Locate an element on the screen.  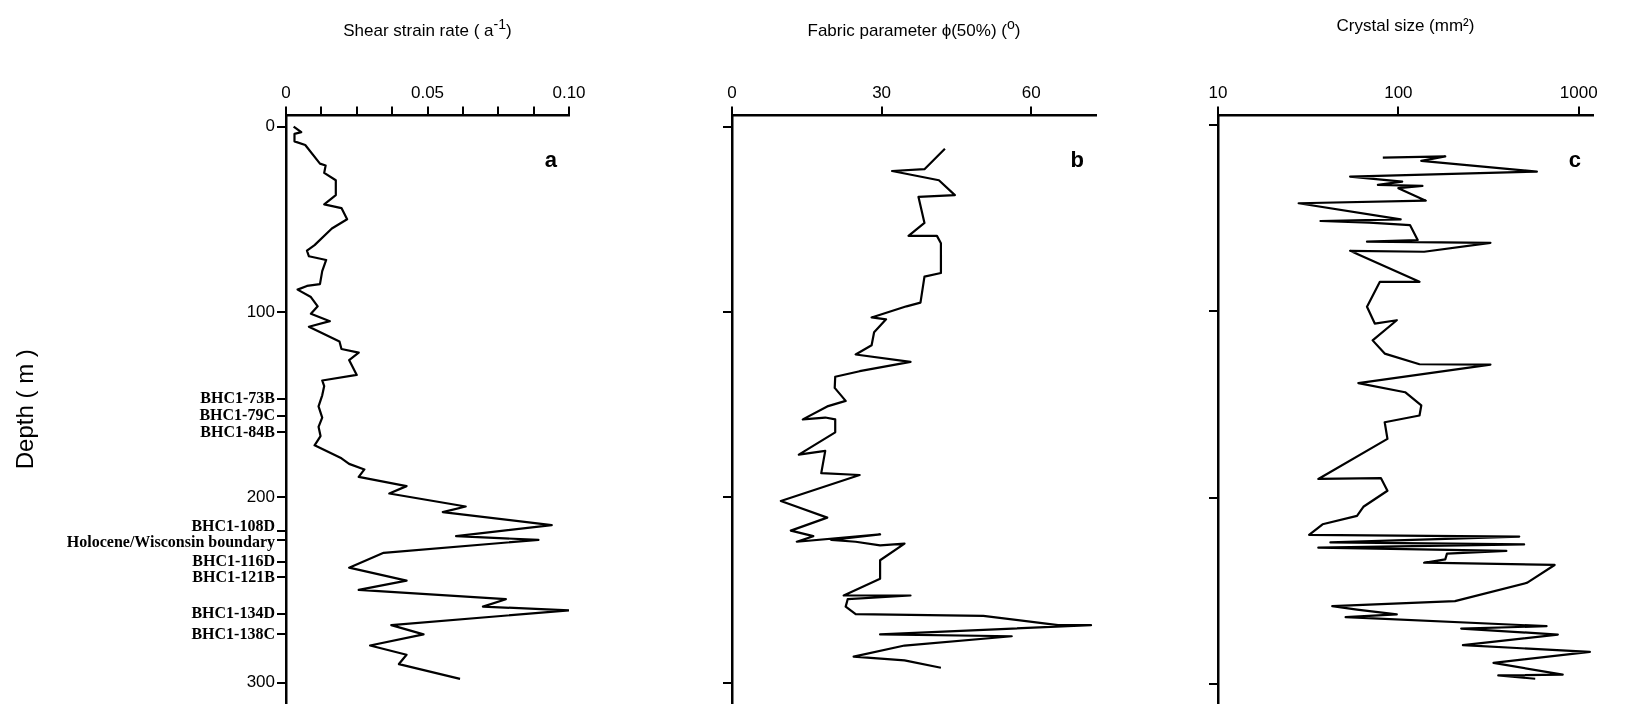
x-tick-label: 0.10 is located at coordinates (569, 92).